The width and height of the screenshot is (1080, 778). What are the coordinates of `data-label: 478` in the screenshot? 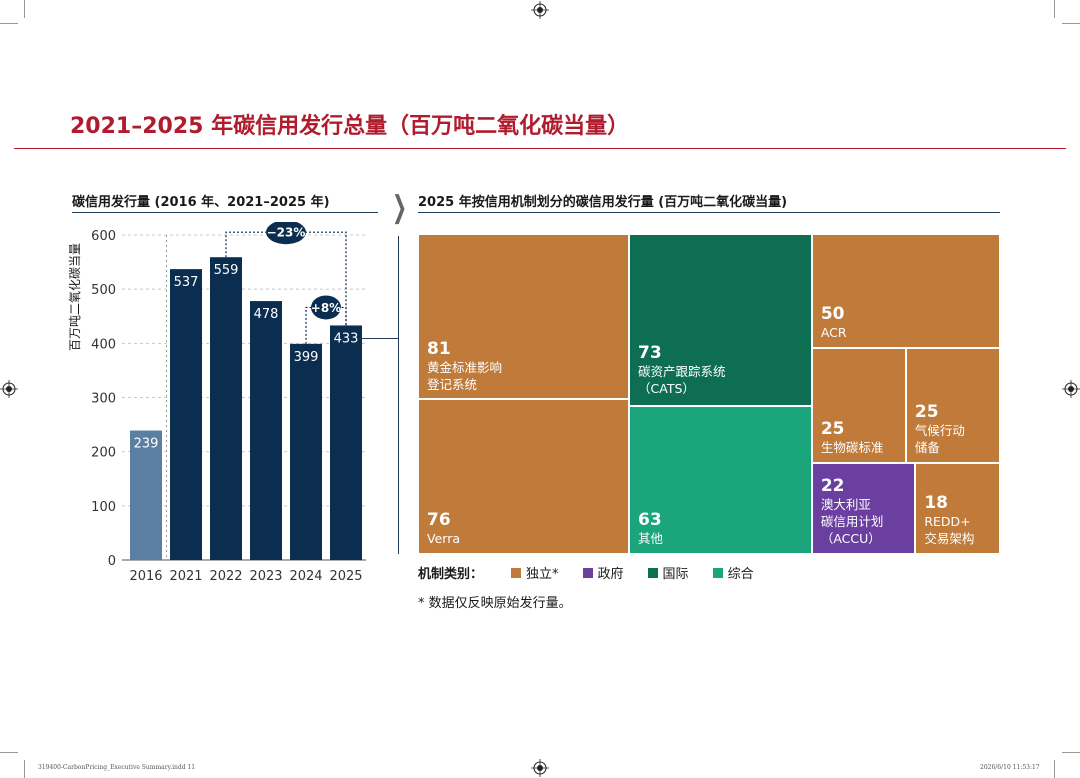 It's located at (266, 314).